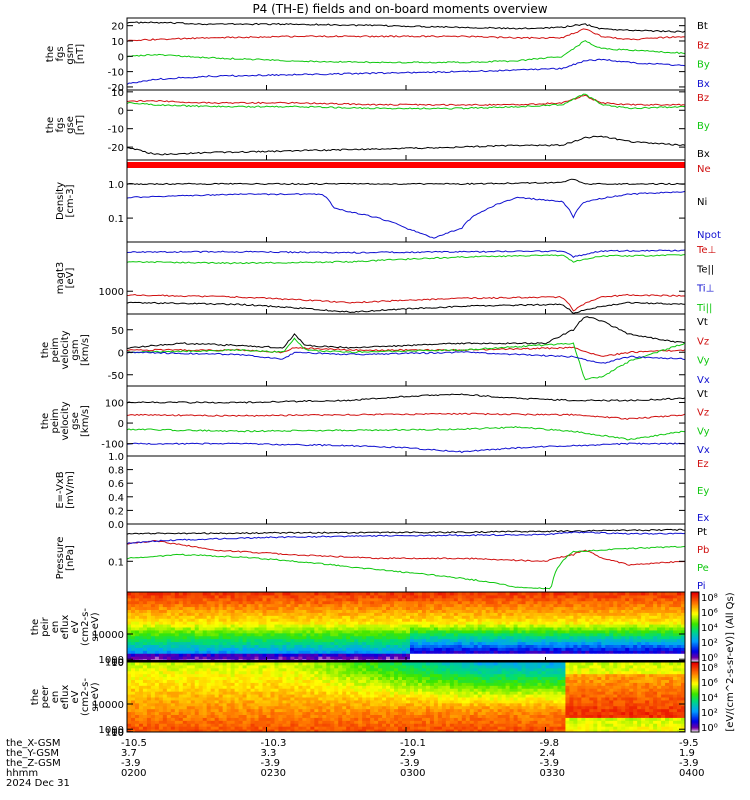  Describe the element at coordinates (35, 627) in the screenshot. I see `y-label-line: the` at that location.